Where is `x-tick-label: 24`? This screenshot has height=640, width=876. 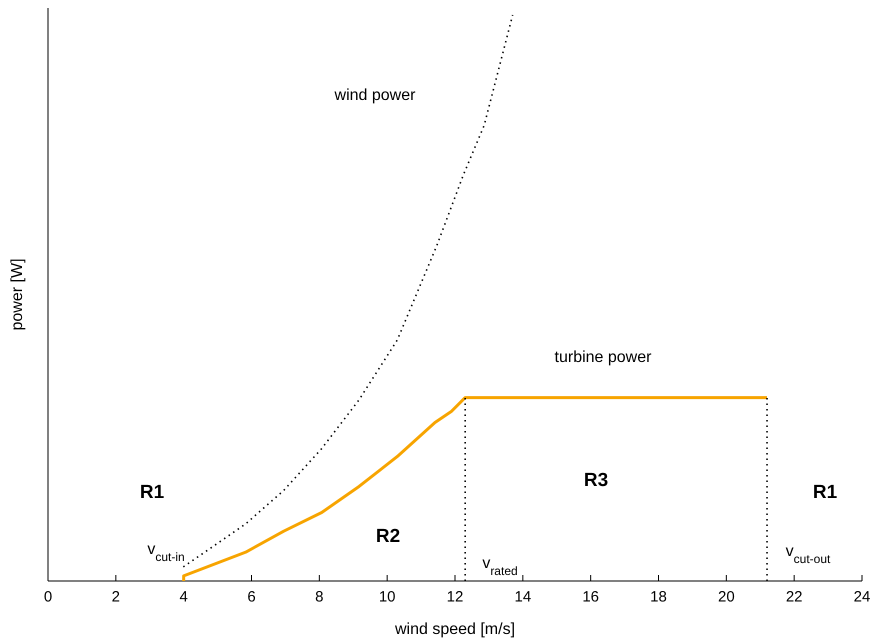
x-tick-label: 24 is located at coordinates (862, 597).